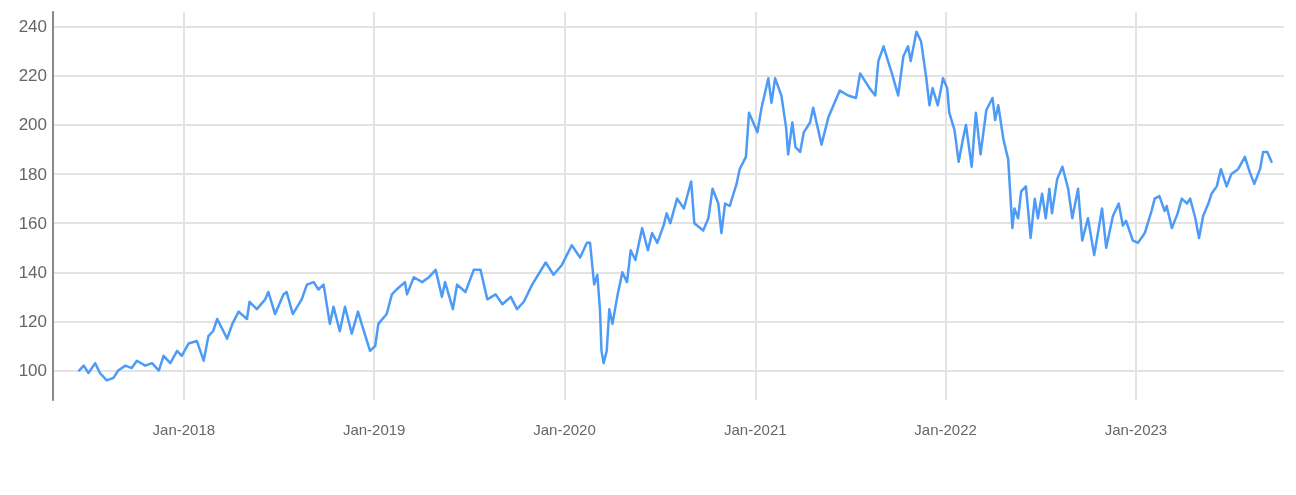 The width and height of the screenshot is (1296, 495). Describe the element at coordinates (32, 174) in the screenshot. I see `y-tick-label: 180` at that location.